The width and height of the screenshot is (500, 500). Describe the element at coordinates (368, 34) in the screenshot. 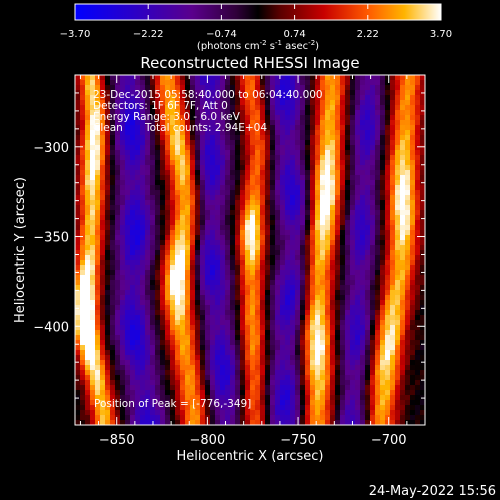

I see `colorbar-tick-label: 2.22` at that location.